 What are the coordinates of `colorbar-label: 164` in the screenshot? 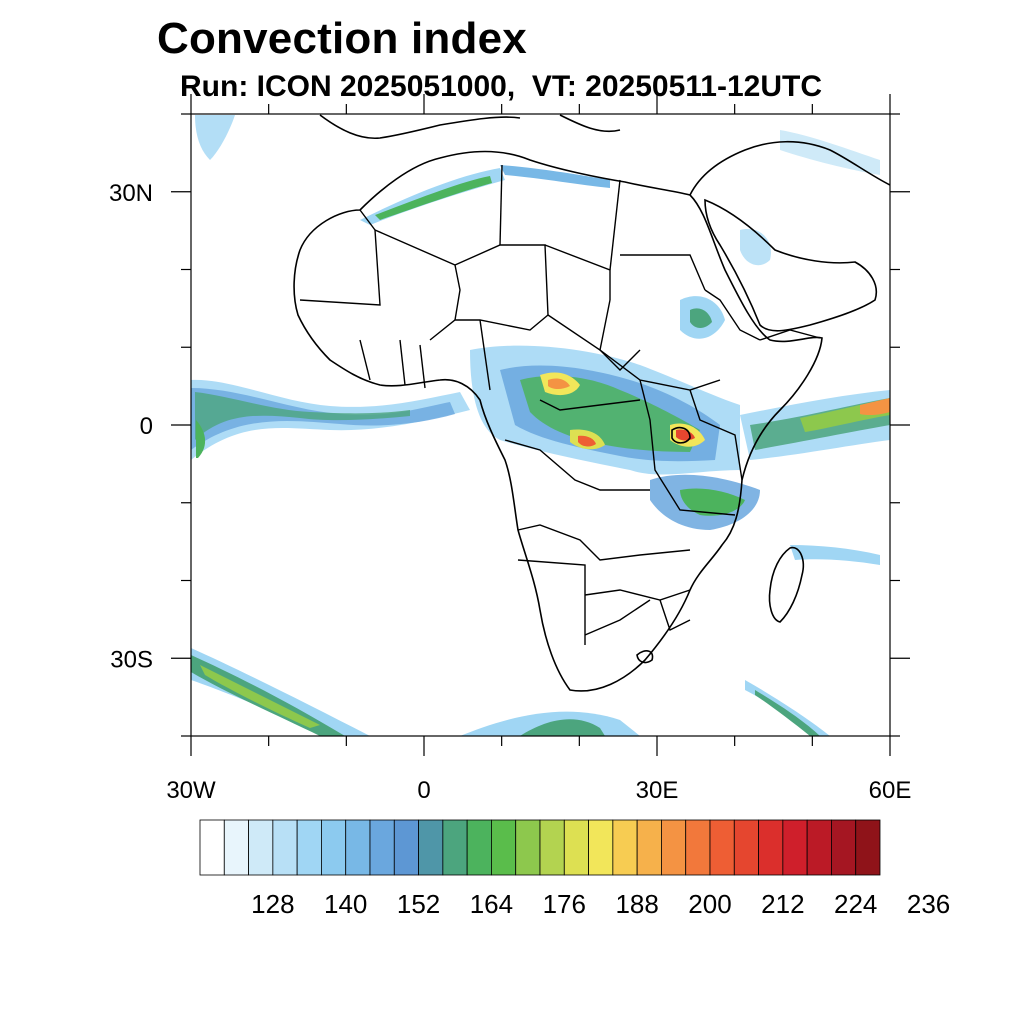 It's located at (491, 904).